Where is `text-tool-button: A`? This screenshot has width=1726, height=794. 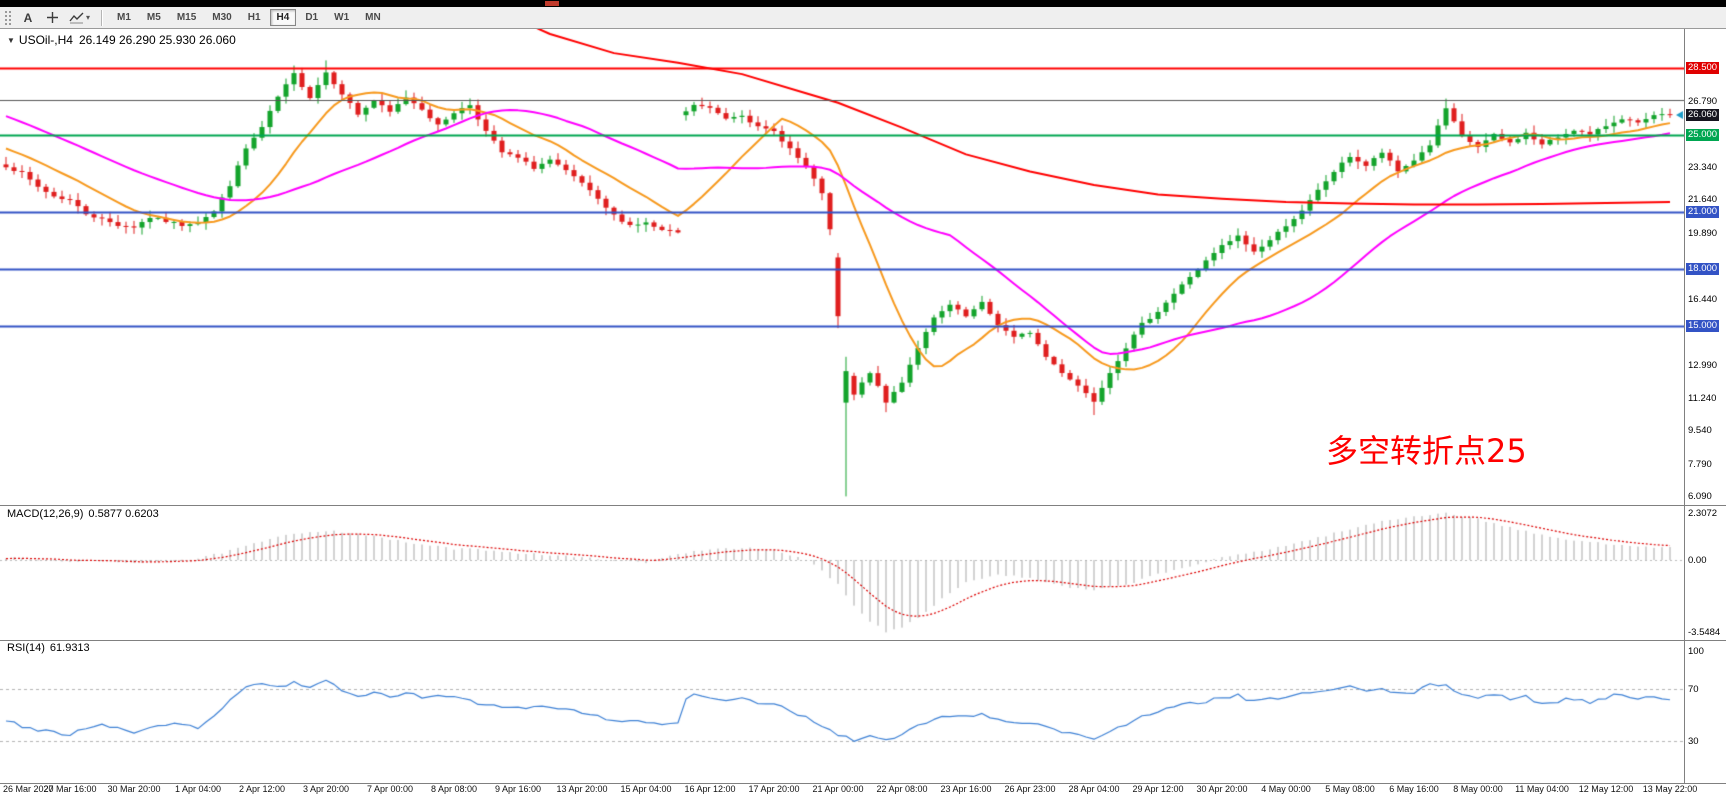 text-tool-button: A is located at coordinates (28, 18).